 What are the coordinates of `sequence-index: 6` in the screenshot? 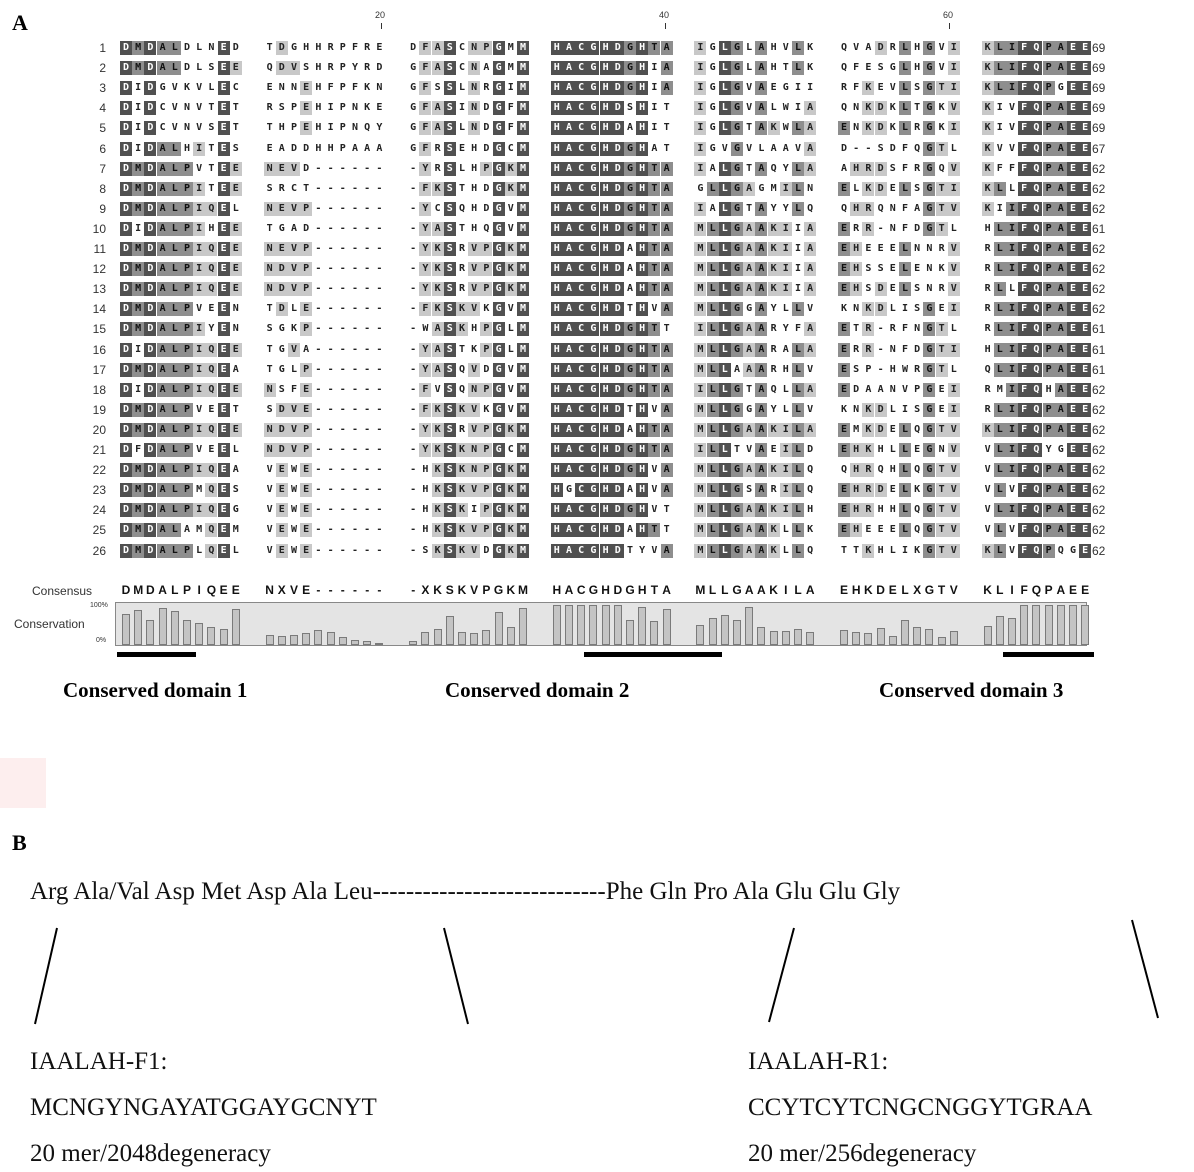 It's located at (102, 148).